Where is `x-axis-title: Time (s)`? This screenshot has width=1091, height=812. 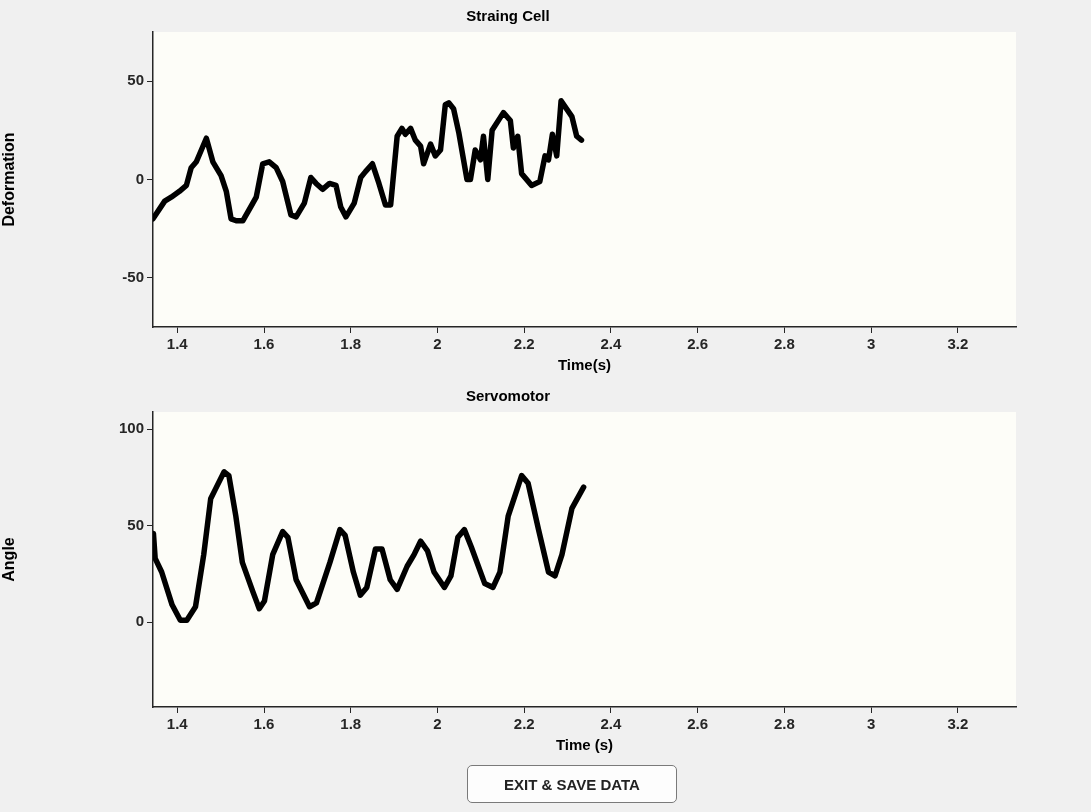 x-axis-title: Time (s) is located at coordinates (584, 745).